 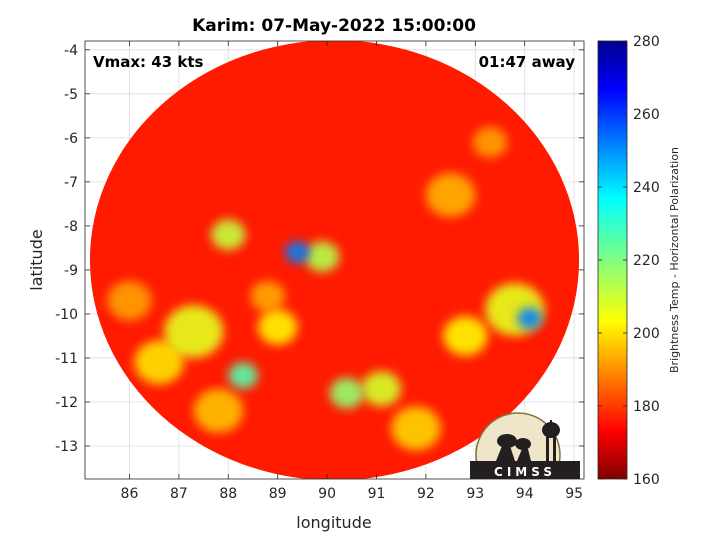 What do you see at coordinates (71, 95) in the screenshot?
I see `y-tick-label: -5` at bounding box center [71, 95].